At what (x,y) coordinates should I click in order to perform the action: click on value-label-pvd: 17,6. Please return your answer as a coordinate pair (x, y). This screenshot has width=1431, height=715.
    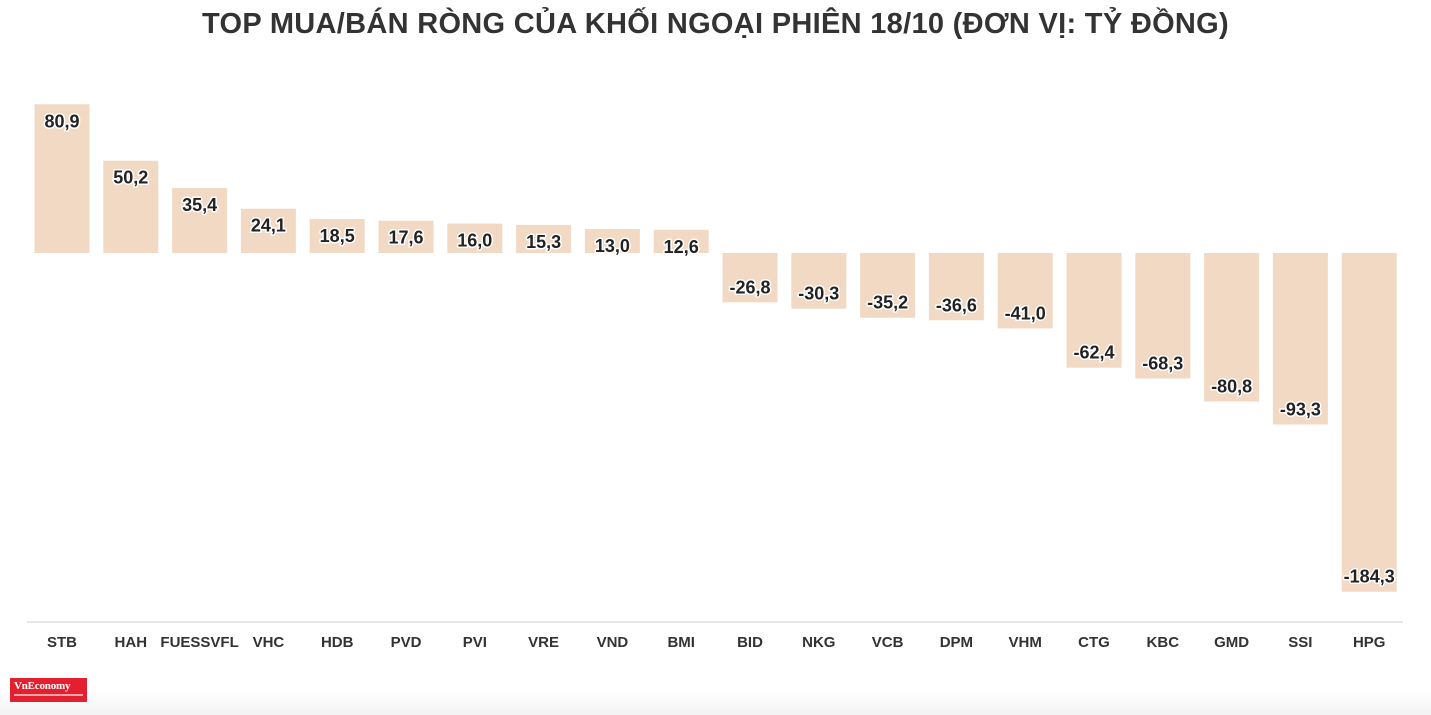
    Looking at the image, I should click on (405, 238).